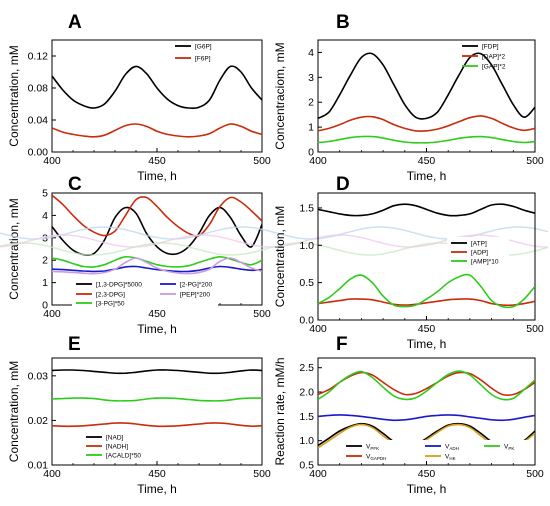 This screenshot has height=506, width=550. What do you see at coordinates (280, 411) in the screenshot?
I see `y-axis-label: Reaction rate, mM/h` at bounding box center [280, 411].